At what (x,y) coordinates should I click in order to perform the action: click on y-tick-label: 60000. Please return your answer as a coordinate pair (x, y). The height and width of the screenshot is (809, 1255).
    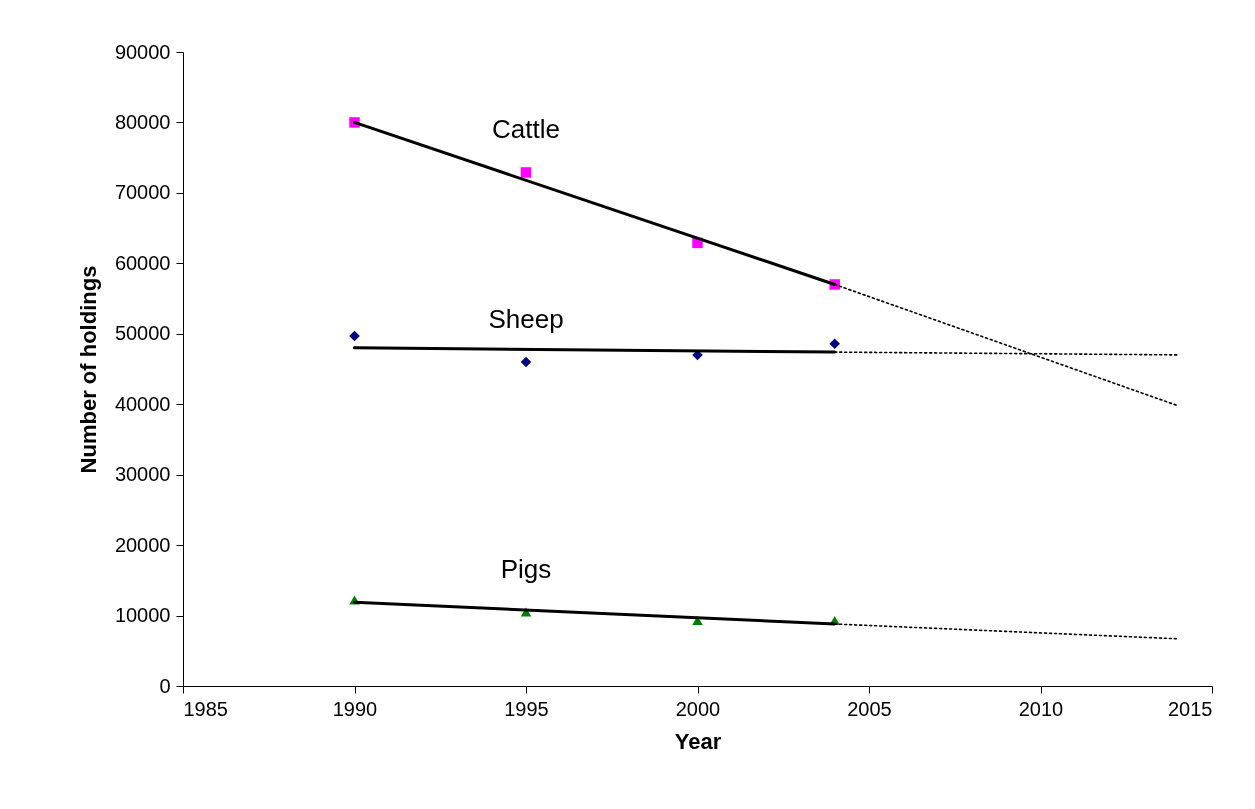
    Looking at the image, I should click on (142, 262).